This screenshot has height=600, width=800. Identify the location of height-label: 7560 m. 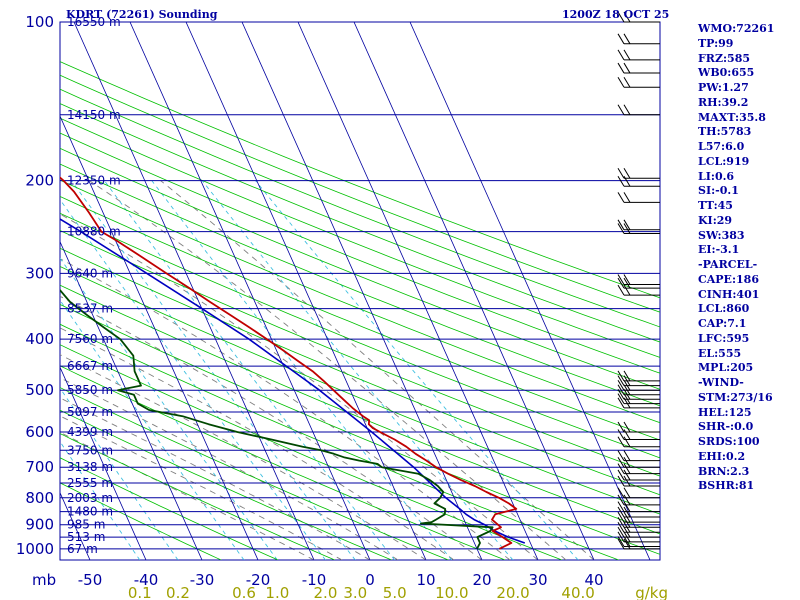
(90, 339).